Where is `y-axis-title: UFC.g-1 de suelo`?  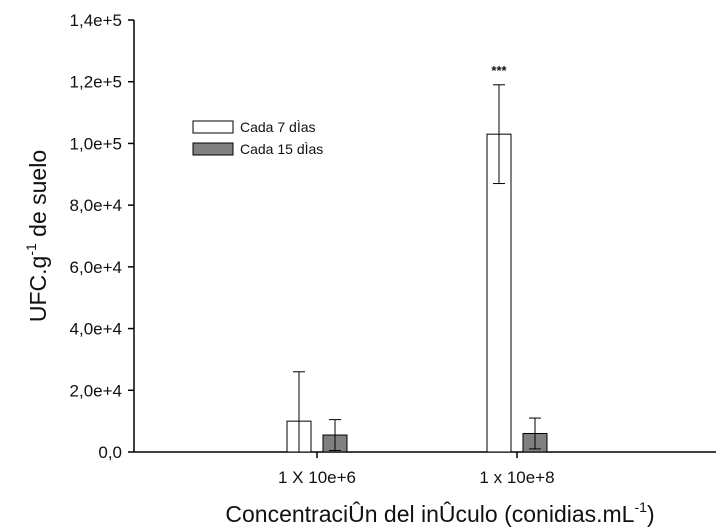
y-axis-title: UFC.g-1 de suelo is located at coordinates (37, 236).